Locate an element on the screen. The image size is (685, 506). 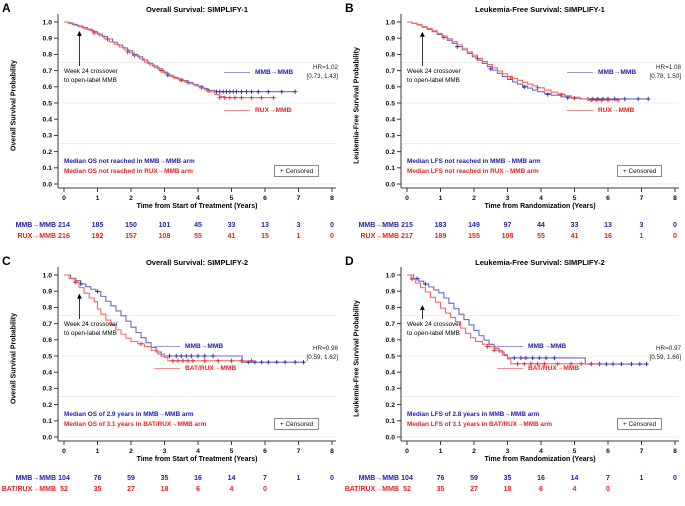
at-risk-count: 14 is located at coordinates (232, 478).